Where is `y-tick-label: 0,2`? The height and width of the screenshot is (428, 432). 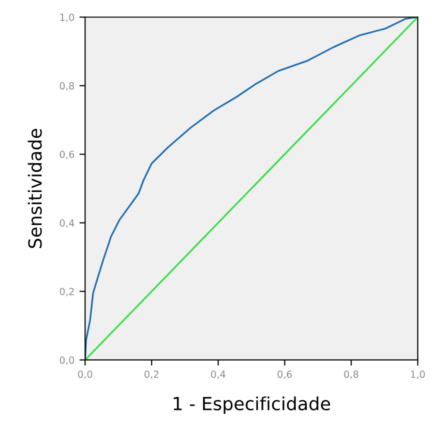 y-tick-label: 0,2 is located at coordinates (67, 292).